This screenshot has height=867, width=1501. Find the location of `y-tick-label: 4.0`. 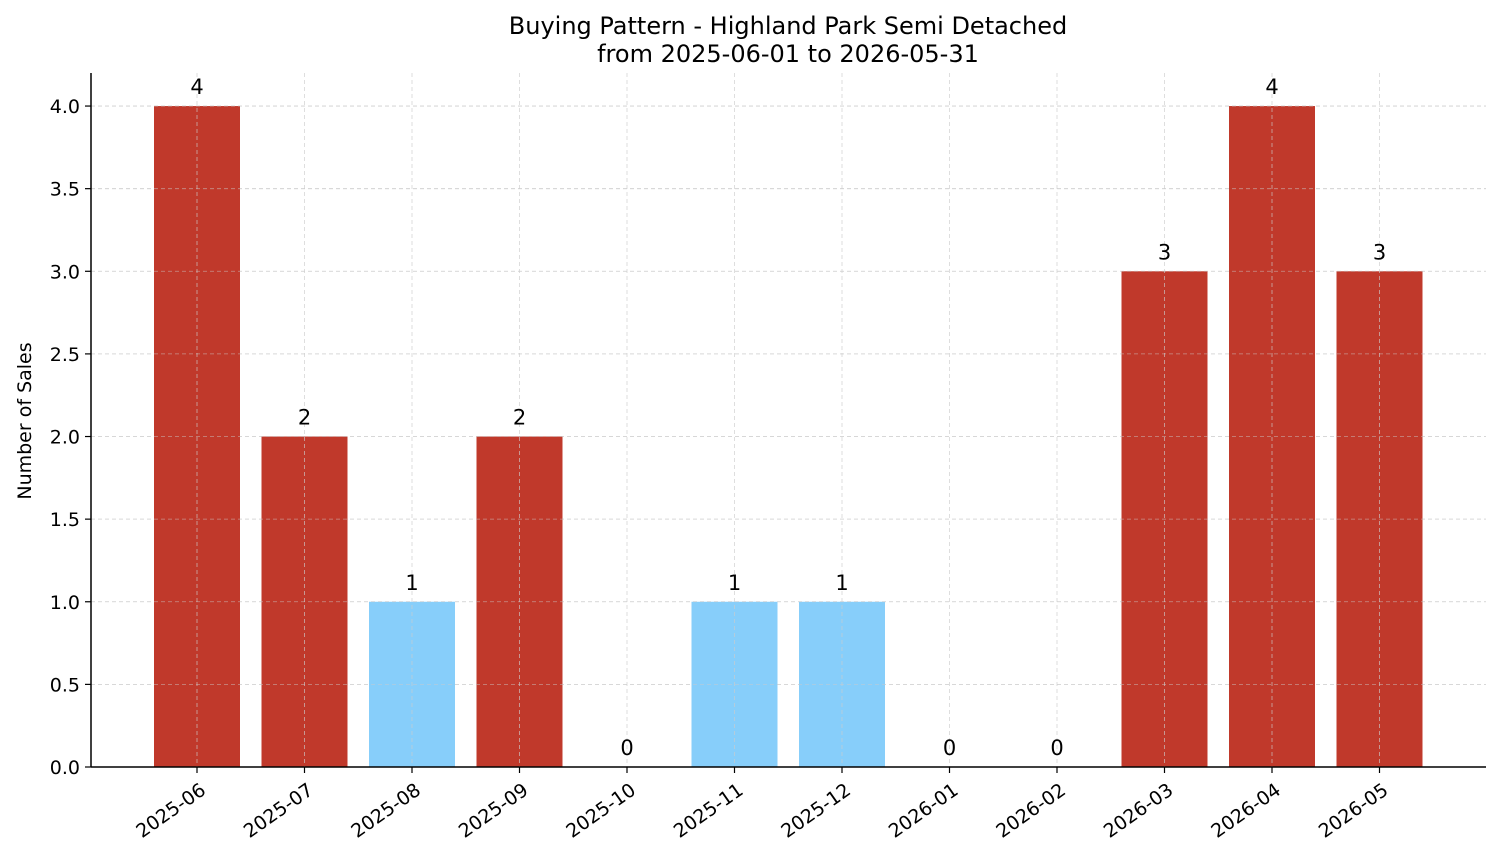

y-tick-label: 4.0 is located at coordinates (65, 107).